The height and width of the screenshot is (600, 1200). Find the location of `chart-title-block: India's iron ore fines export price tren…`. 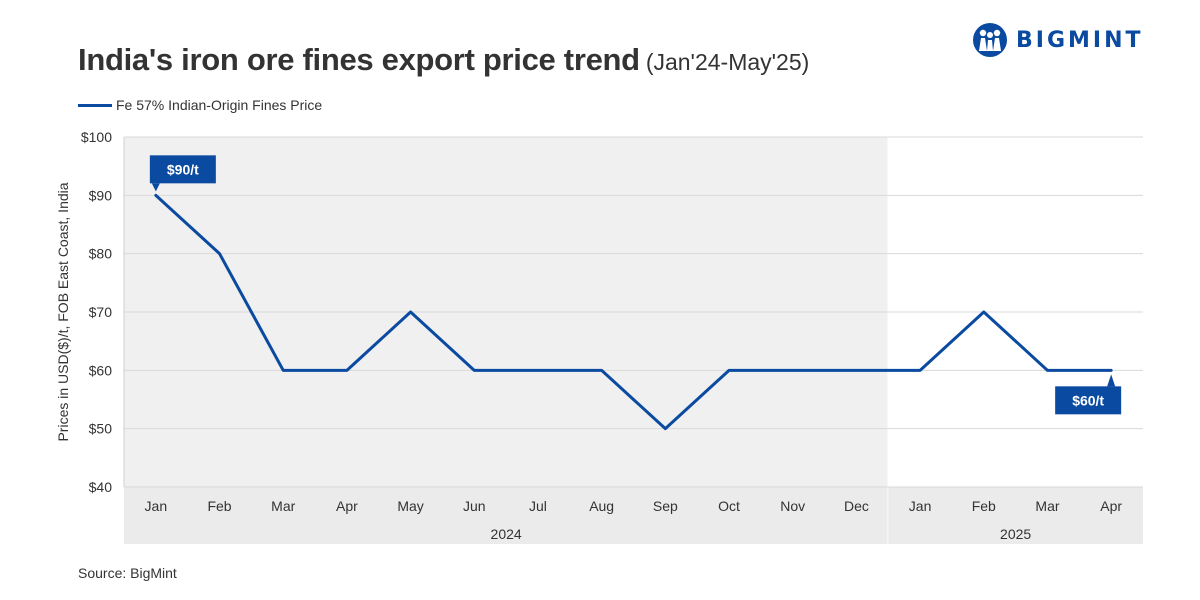

chart-title-block: India's iron ore fines export price tren… is located at coordinates (443, 60).